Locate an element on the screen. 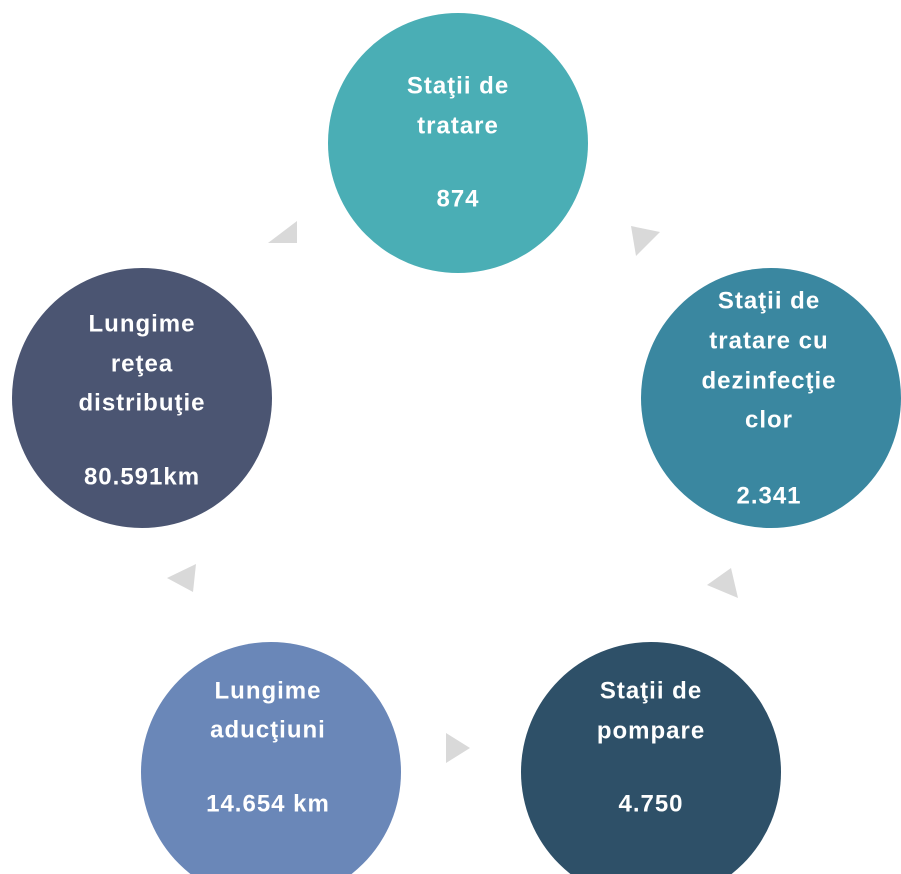  node-label: aducţiuni is located at coordinates (268, 729).